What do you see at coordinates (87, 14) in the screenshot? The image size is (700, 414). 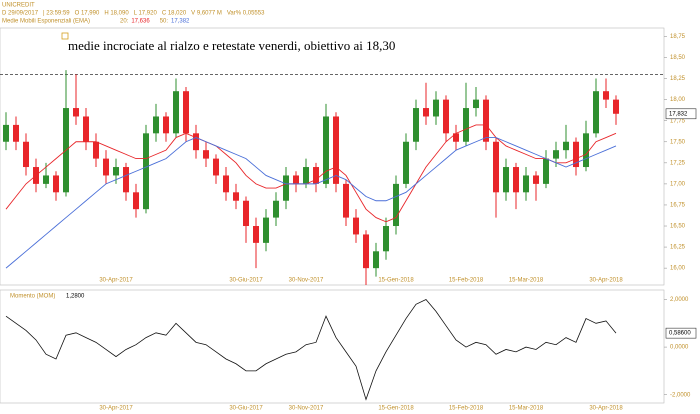 I see `info-item: O 17,990` at bounding box center [87, 14].